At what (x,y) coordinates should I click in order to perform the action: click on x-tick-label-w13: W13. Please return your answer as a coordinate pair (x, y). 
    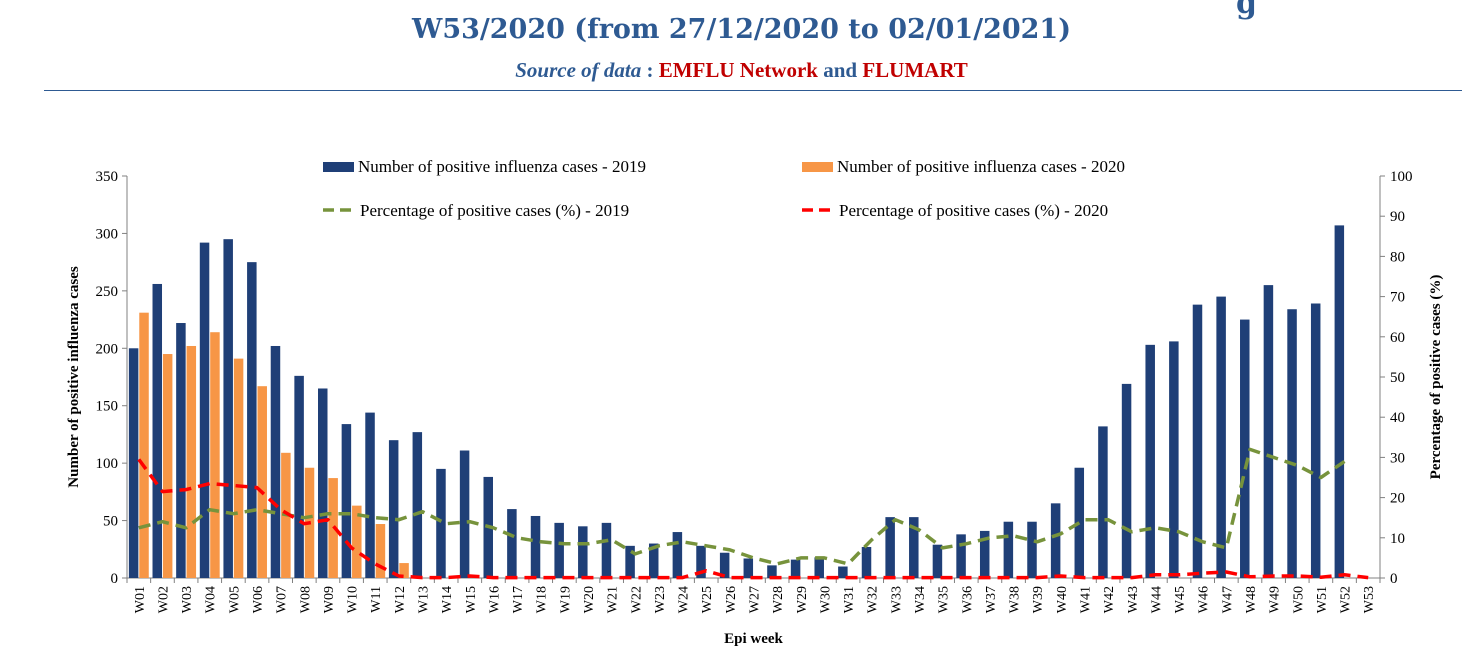
    Looking at the image, I should click on (424, 599).